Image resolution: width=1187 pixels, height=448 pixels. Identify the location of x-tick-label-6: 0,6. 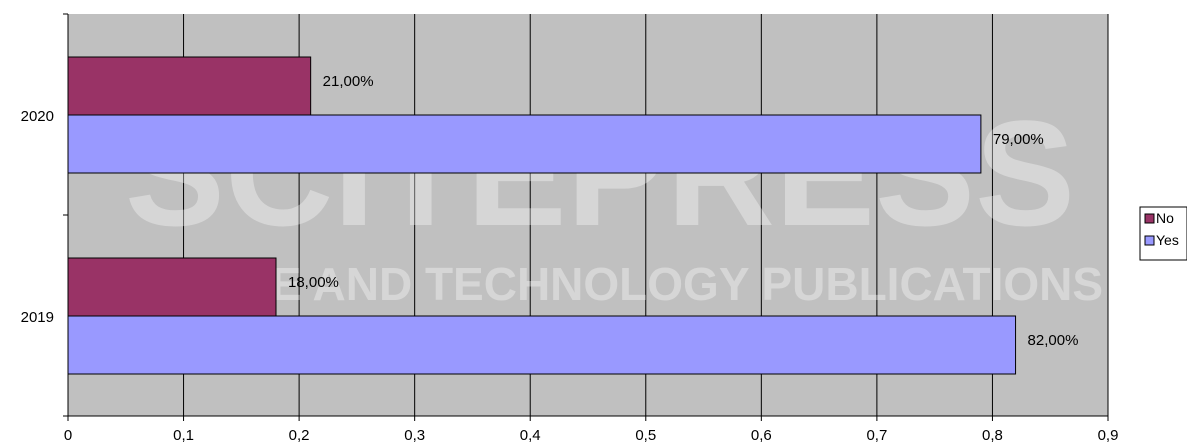
(761, 435).